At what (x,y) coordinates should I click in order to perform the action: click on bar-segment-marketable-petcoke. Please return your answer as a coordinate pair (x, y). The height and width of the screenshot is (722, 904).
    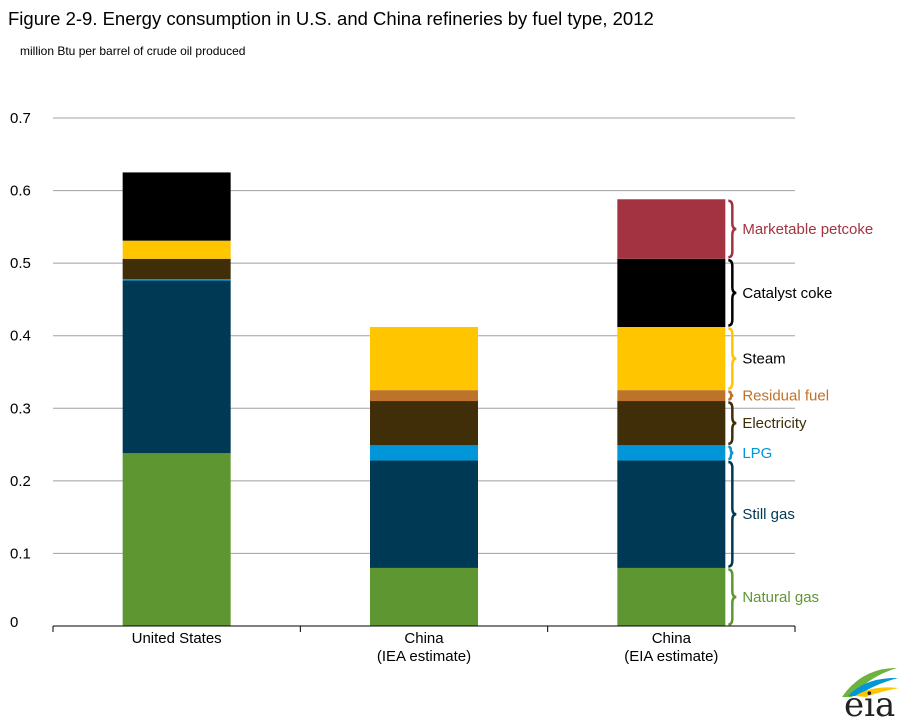
    Looking at the image, I should click on (671, 229).